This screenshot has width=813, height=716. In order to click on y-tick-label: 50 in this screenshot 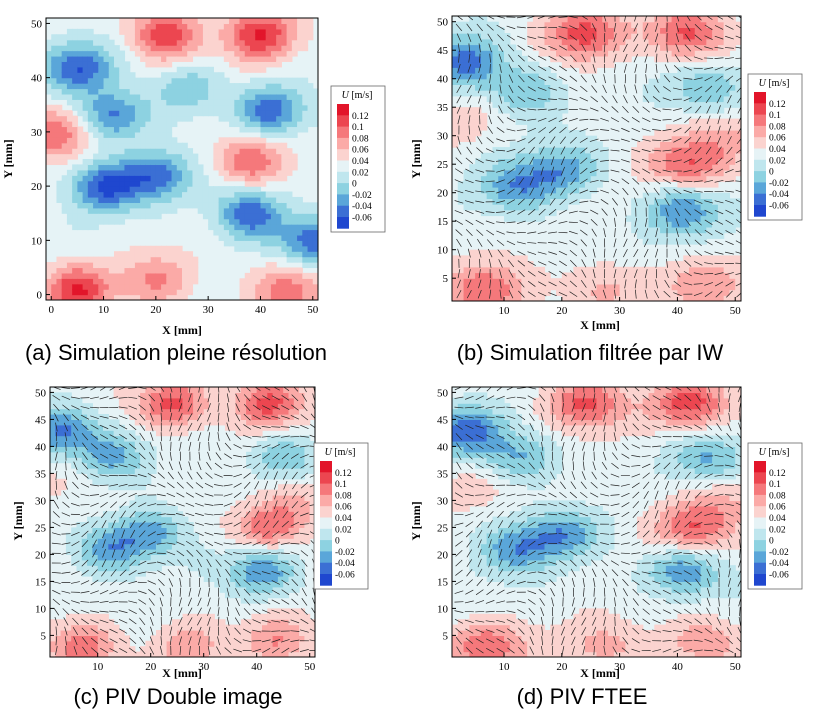, I will do `click(443, 393)`.